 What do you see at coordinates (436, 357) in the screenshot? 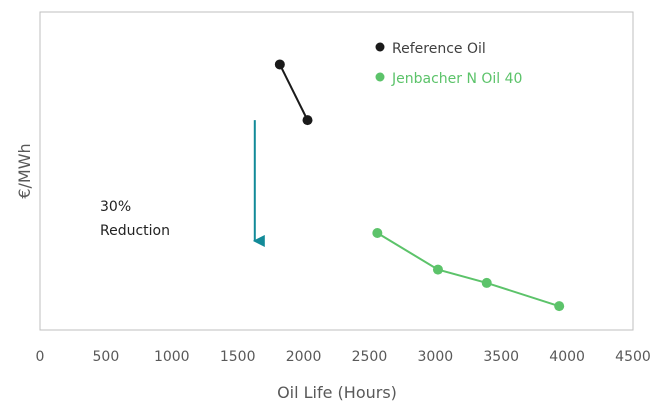
I see `x-tick-label: 3000` at bounding box center [436, 357].